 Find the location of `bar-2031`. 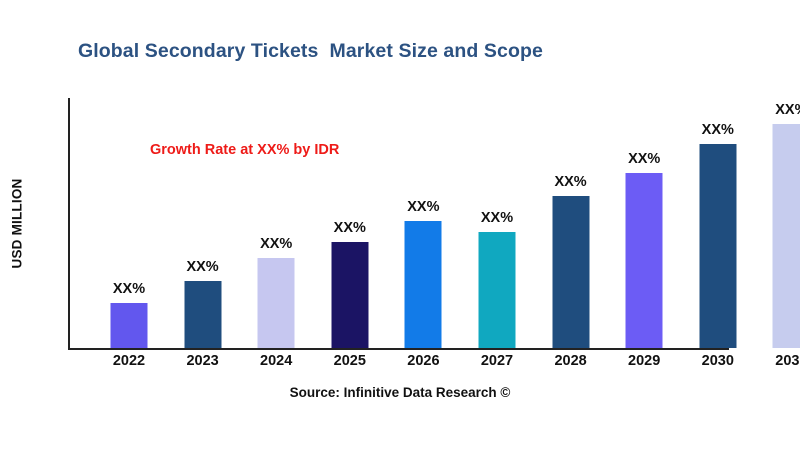

bar-2031 is located at coordinates (786, 236).